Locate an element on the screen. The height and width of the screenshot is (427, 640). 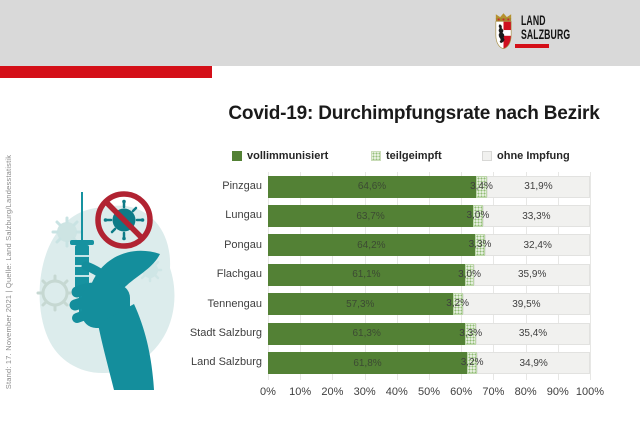
legend-item-vollimmunisiert: vollimmunisiert is located at coordinates (280, 156).